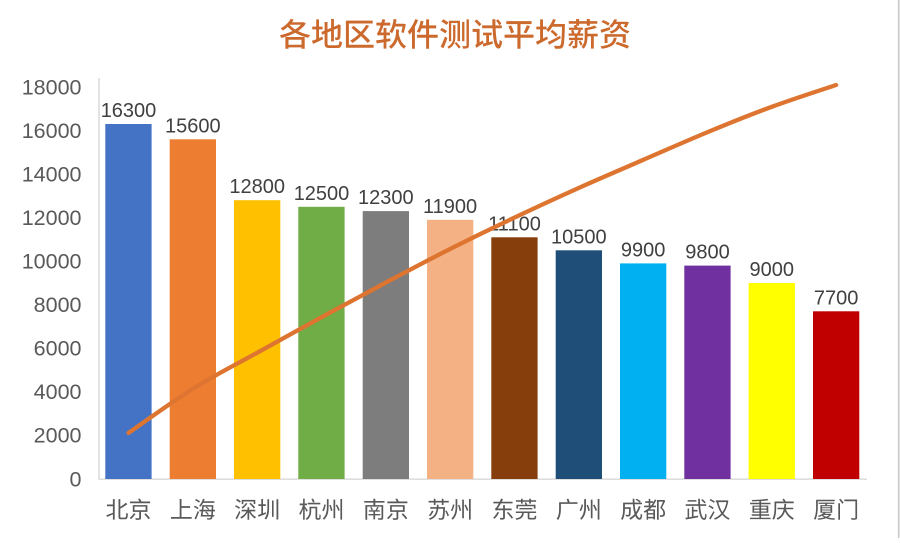 This screenshot has height=543, width=900. What do you see at coordinates (52, 87) in the screenshot?
I see `svg-text: 18000` at bounding box center [52, 87].